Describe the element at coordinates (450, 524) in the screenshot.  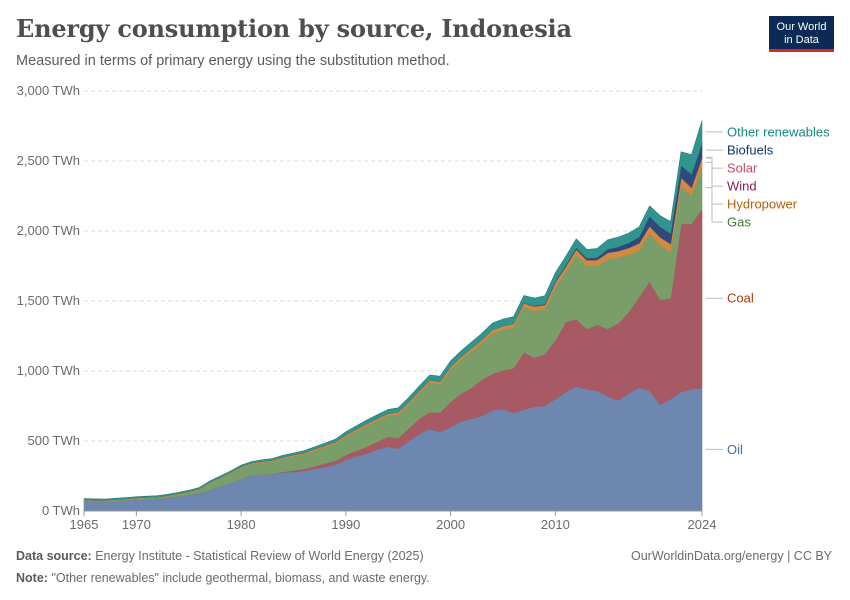
I see `x-tick-label: 2000` at that location.